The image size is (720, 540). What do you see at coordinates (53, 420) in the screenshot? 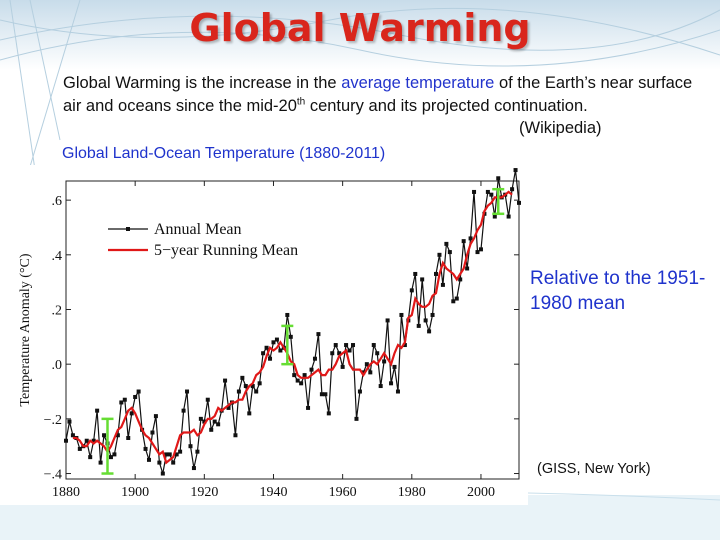
I see `y-tick-label: −.2` at bounding box center [53, 420].